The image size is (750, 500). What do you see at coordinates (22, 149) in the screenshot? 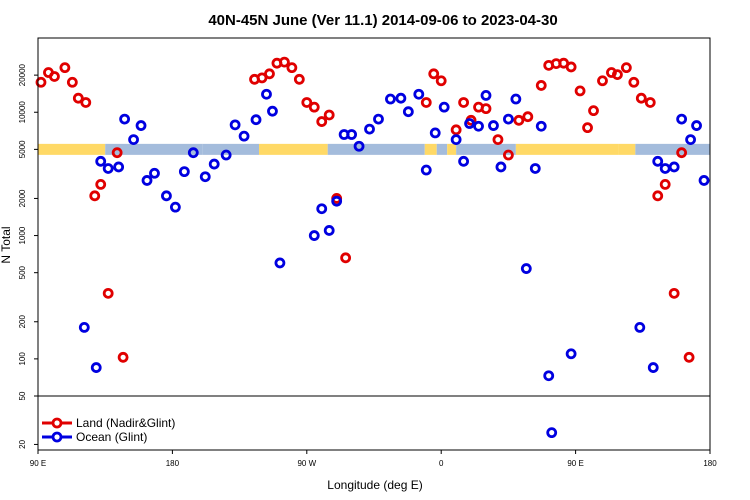
I see `y-tick-label: 5000` at bounding box center [22, 149].